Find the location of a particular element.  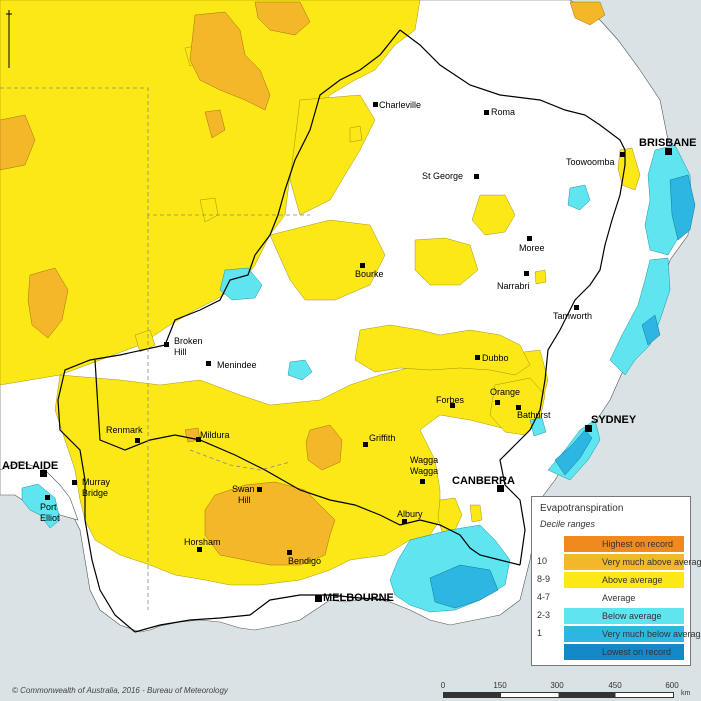

marker-adelaide is located at coordinates (43, 473).